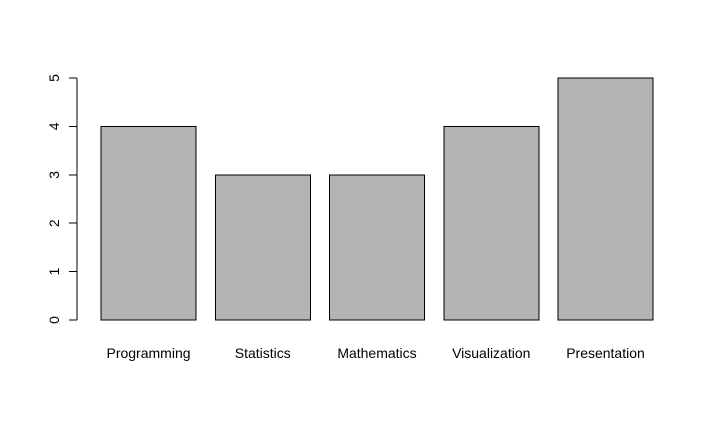 Image resolution: width=716 pixels, height=421 pixels. What do you see at coordinates (262, 247) in the screenshot?
I see `bar-statistics` at bounding box center [262, 247].